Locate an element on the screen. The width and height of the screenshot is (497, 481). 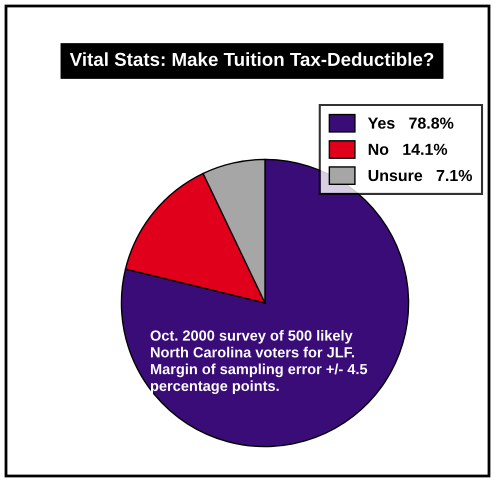
legend-label: No 14.1% is located at coordinates (408, 149).